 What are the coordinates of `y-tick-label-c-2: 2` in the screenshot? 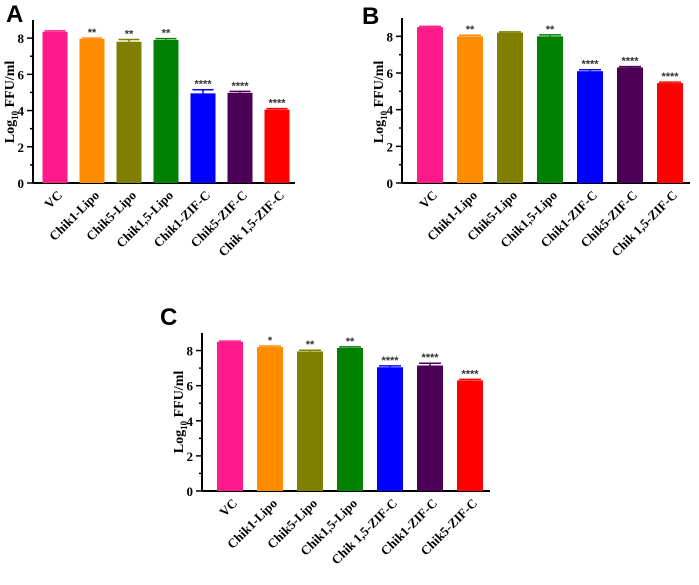 It's located at (190, 456).